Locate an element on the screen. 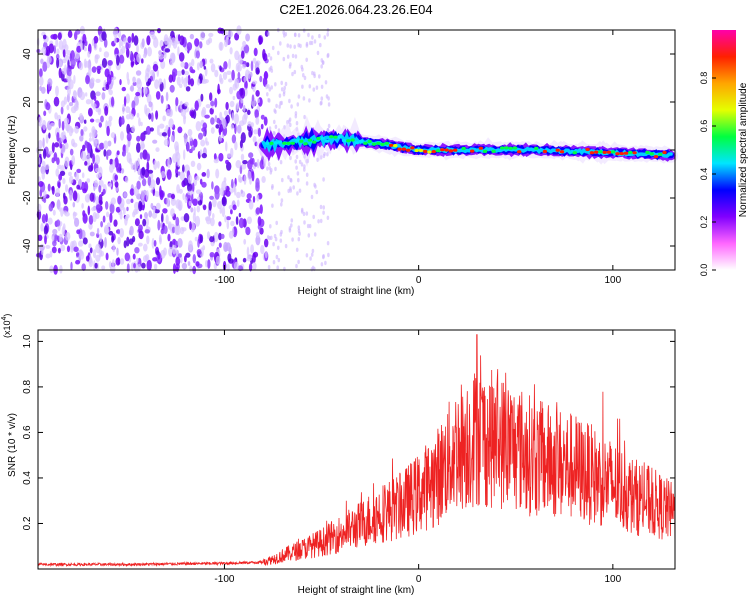 The image size is (750, 600). spectrogram-signal-band is located at coordinates (467, 144).